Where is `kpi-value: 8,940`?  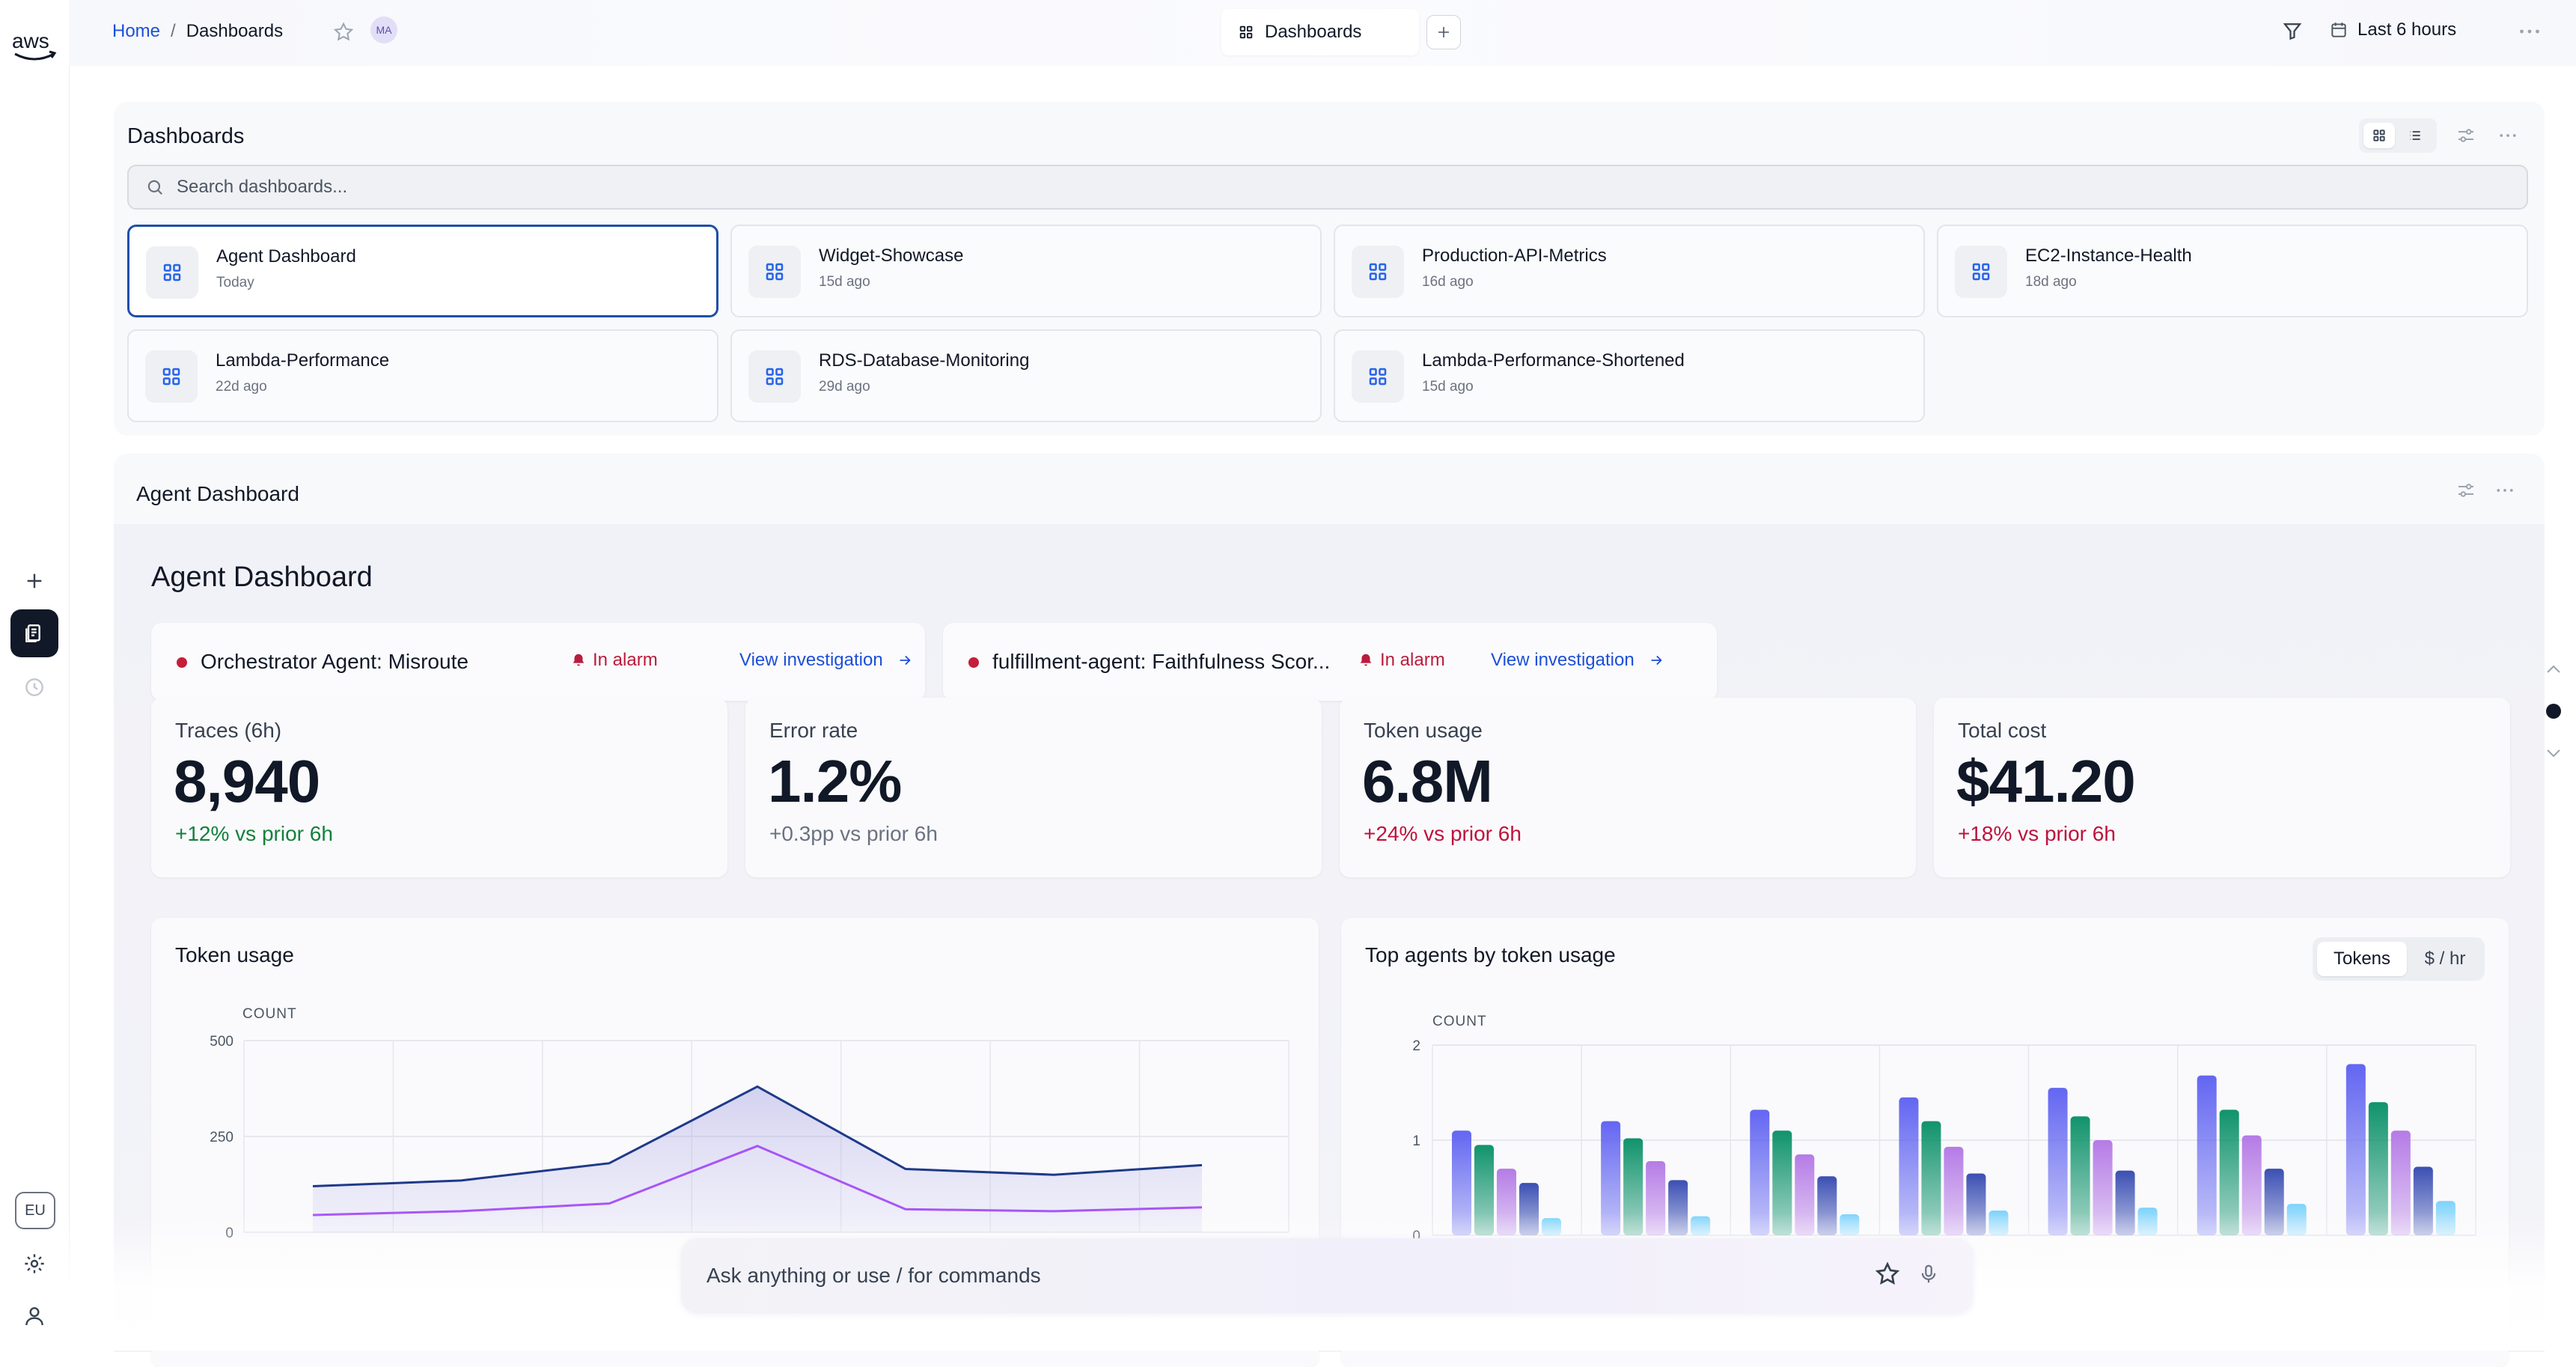 kpi-value: 8,940 is located at coordinates (247, 781).